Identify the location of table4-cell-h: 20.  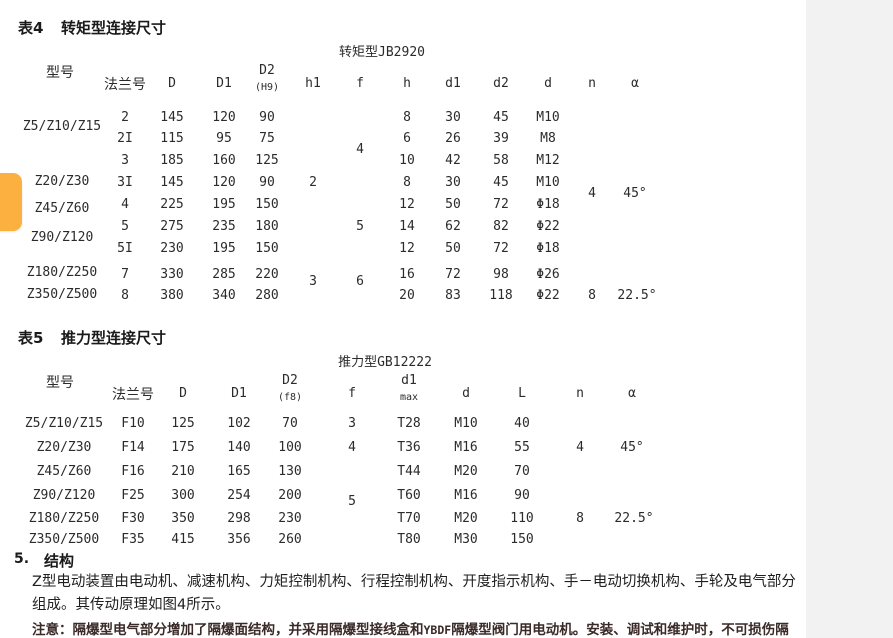
(407, 295).